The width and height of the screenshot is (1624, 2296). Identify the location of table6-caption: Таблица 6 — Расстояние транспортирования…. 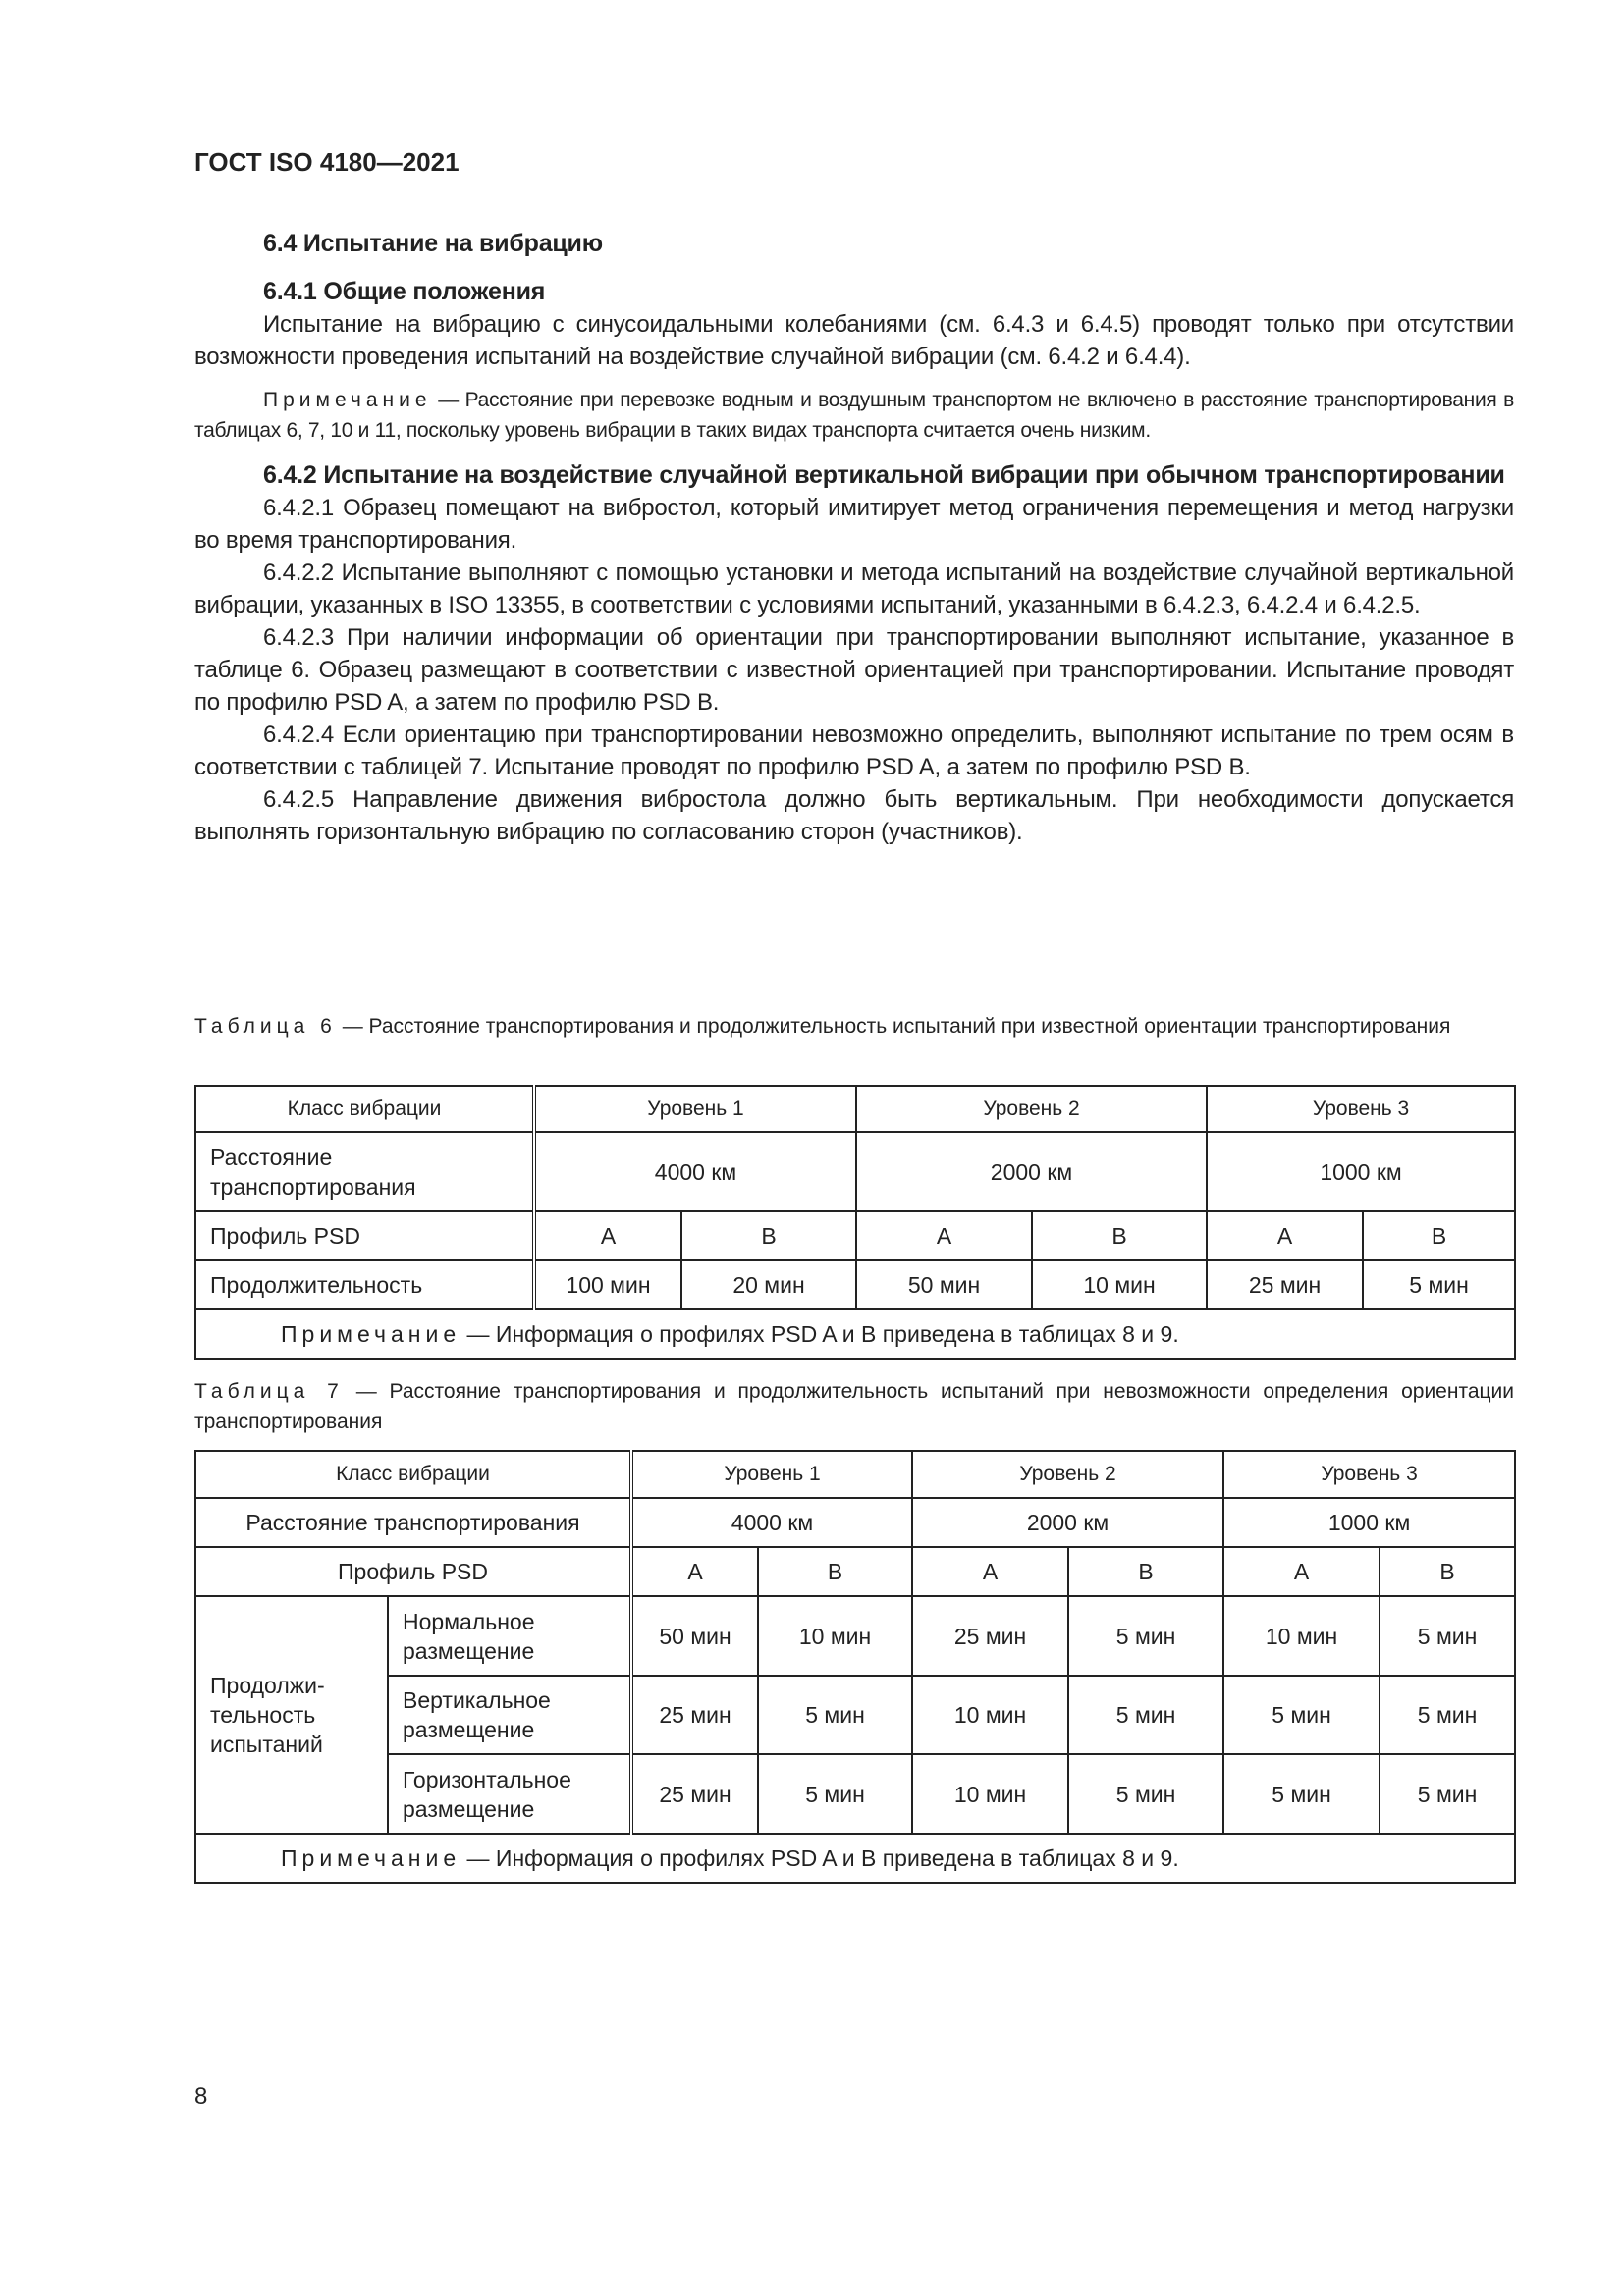
(854, 1026).